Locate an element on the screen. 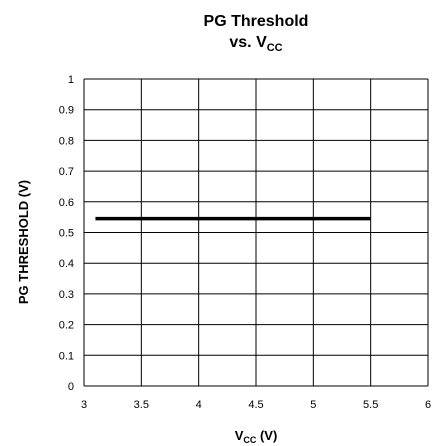  y-tick-label: 0.3 is located at coordinates (66, 295).